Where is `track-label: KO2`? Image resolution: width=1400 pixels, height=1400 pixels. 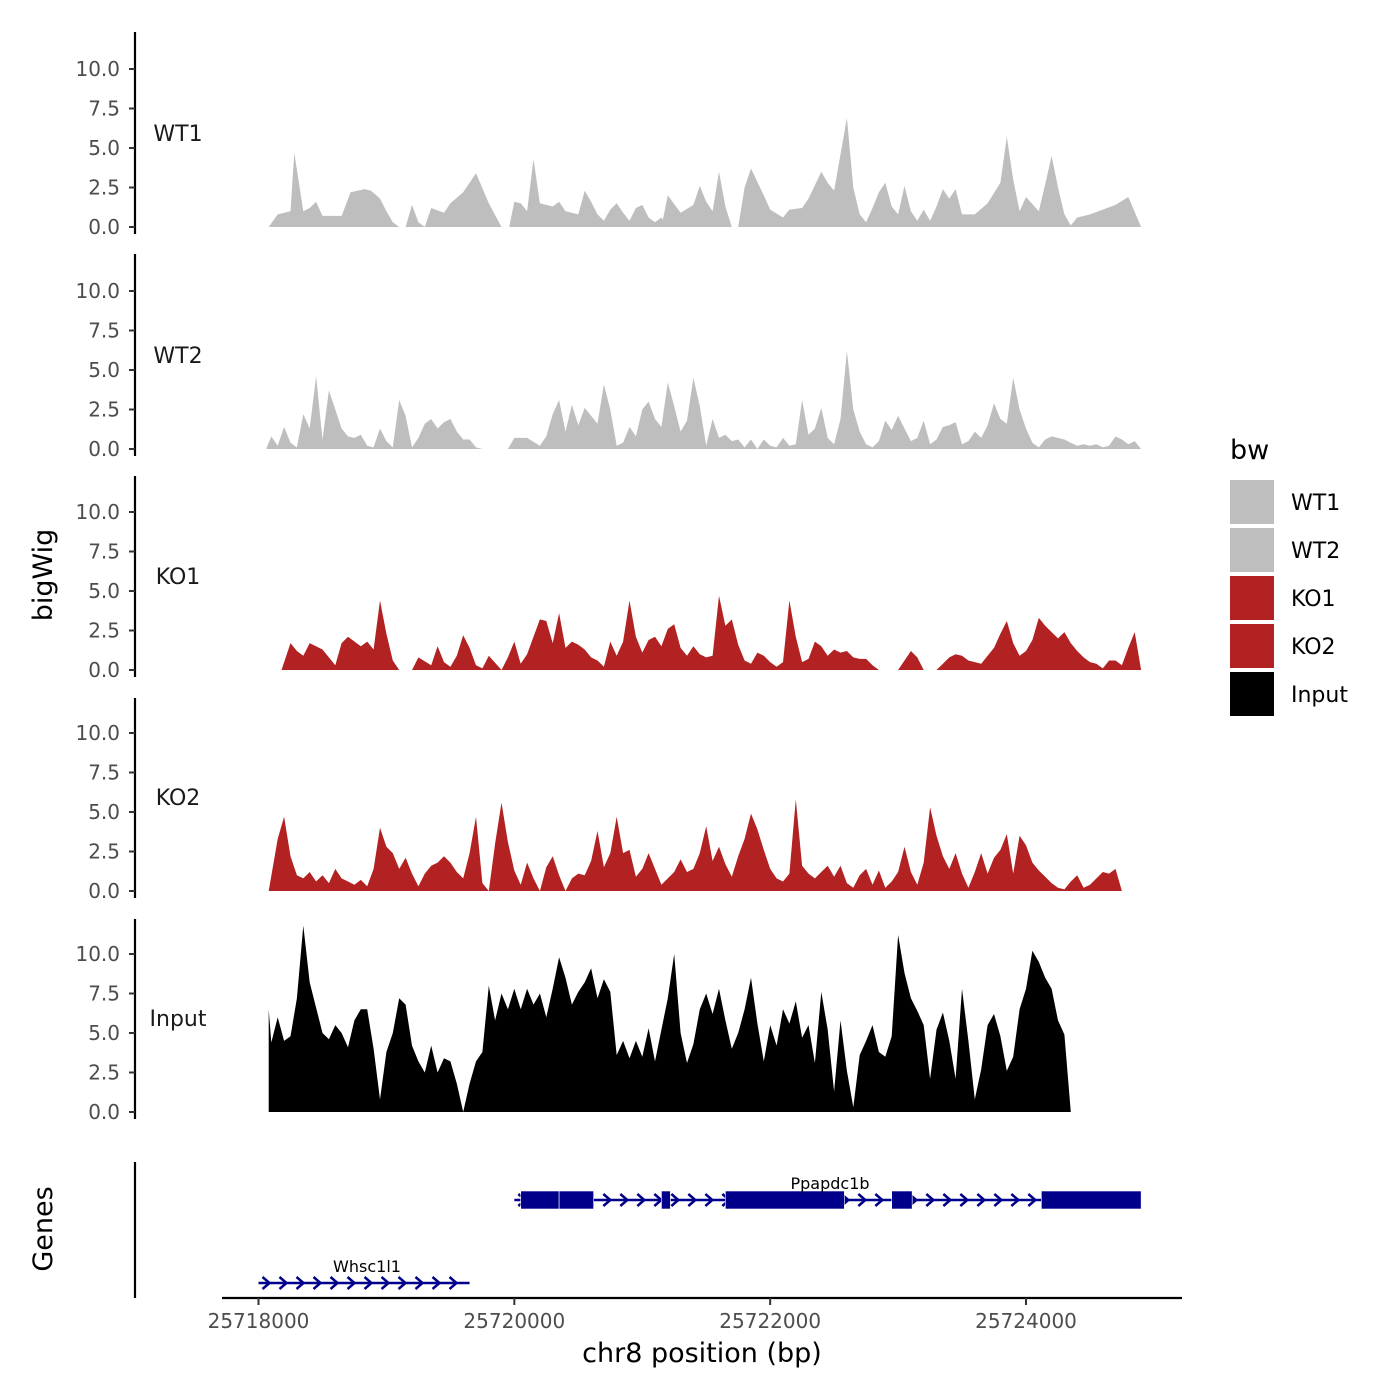 track-label: KO2 is located at coordinates (178, 798).